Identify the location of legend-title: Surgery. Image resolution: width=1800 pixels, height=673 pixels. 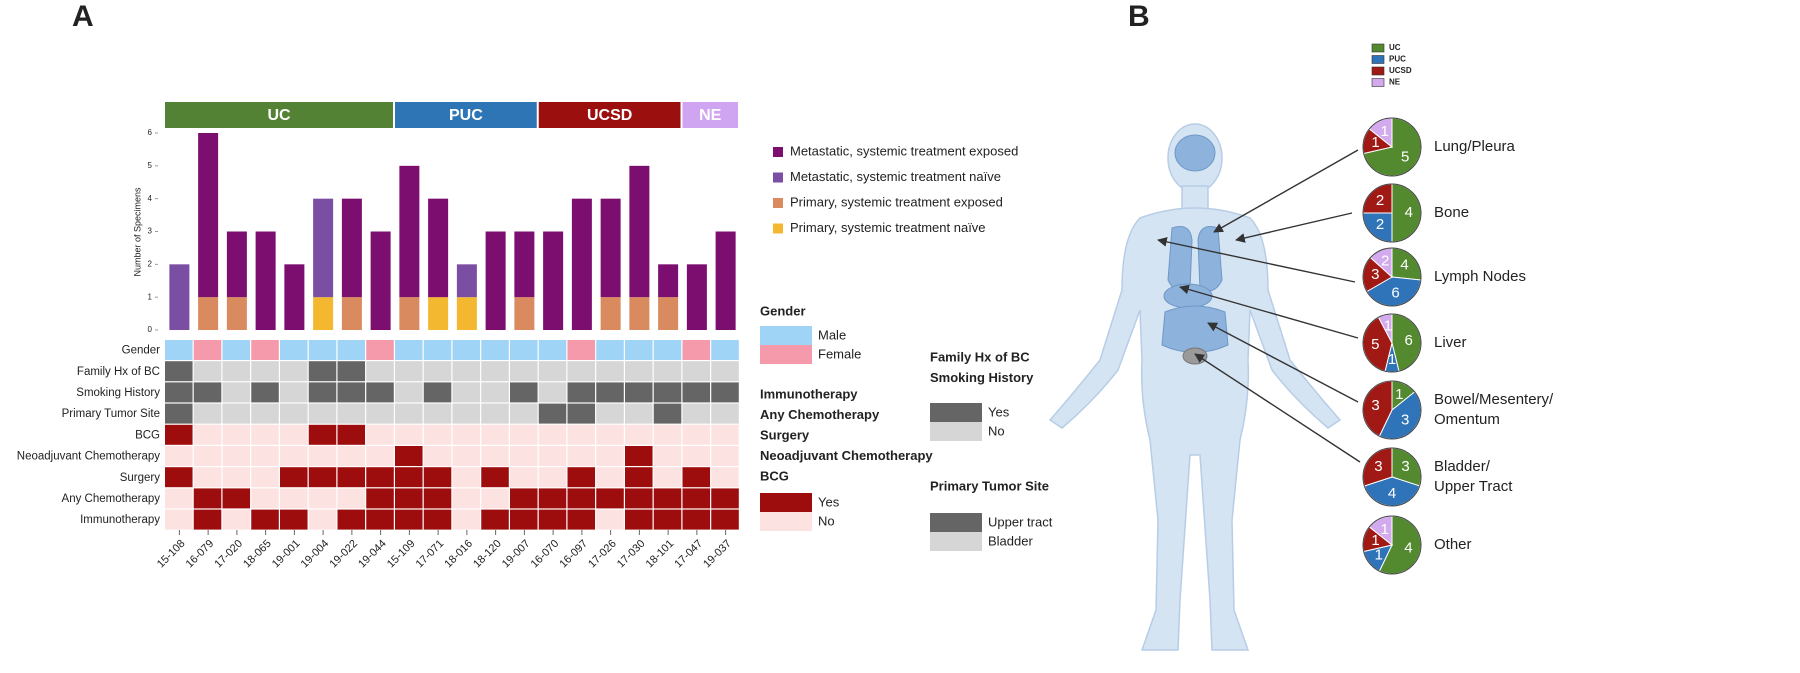
(785, 434).